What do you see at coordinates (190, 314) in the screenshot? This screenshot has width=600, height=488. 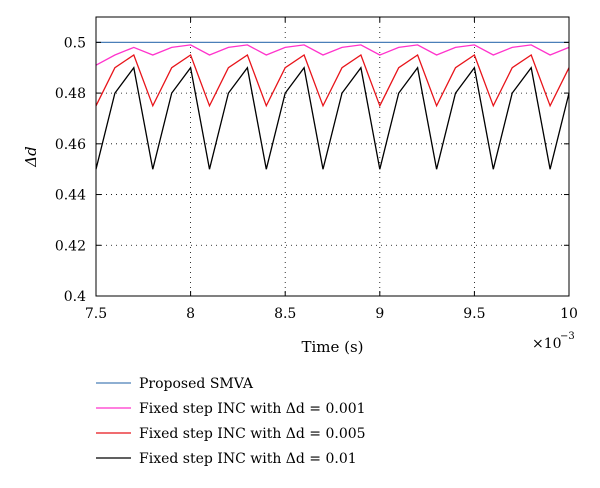 I see `x-tick-label: 8` at bounding box center [190, 314].